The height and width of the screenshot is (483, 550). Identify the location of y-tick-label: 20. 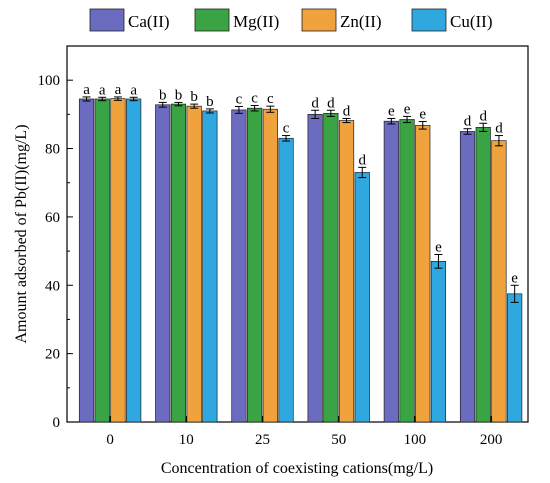
(52, 355).